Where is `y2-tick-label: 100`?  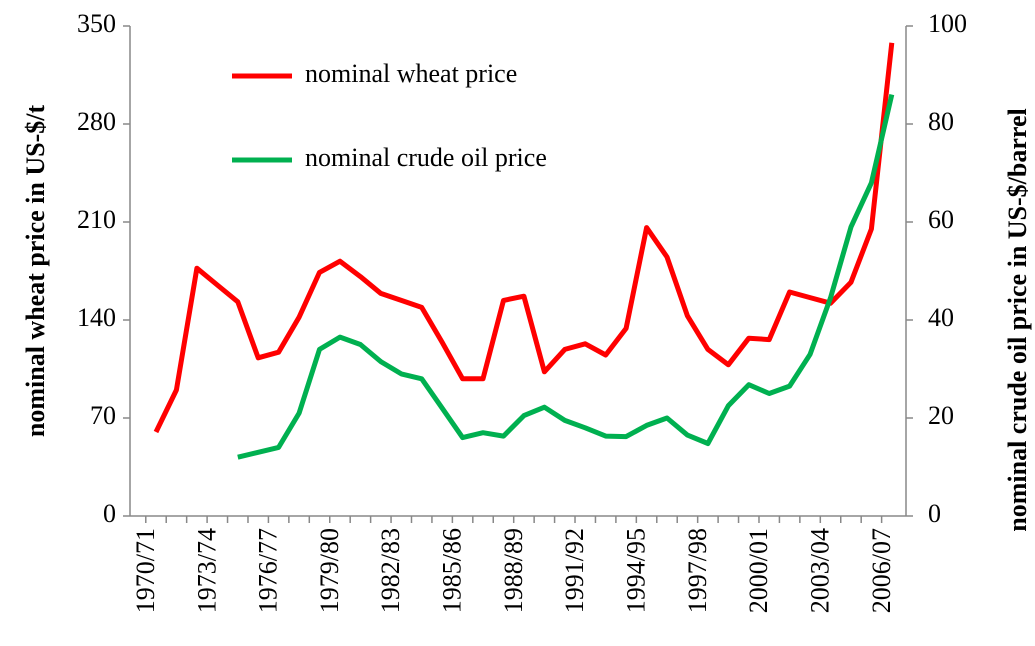 y2-tick-label: 100 is located at coordinates (947, 23).